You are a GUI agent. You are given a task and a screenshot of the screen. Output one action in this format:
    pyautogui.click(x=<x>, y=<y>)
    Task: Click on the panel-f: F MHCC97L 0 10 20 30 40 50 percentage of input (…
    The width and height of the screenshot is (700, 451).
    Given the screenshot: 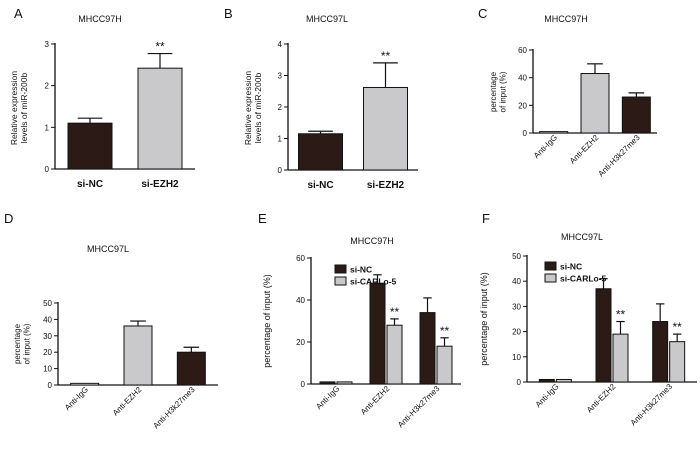 What is the action you would take?
    pyautogui.click(x=588, y=319)
    